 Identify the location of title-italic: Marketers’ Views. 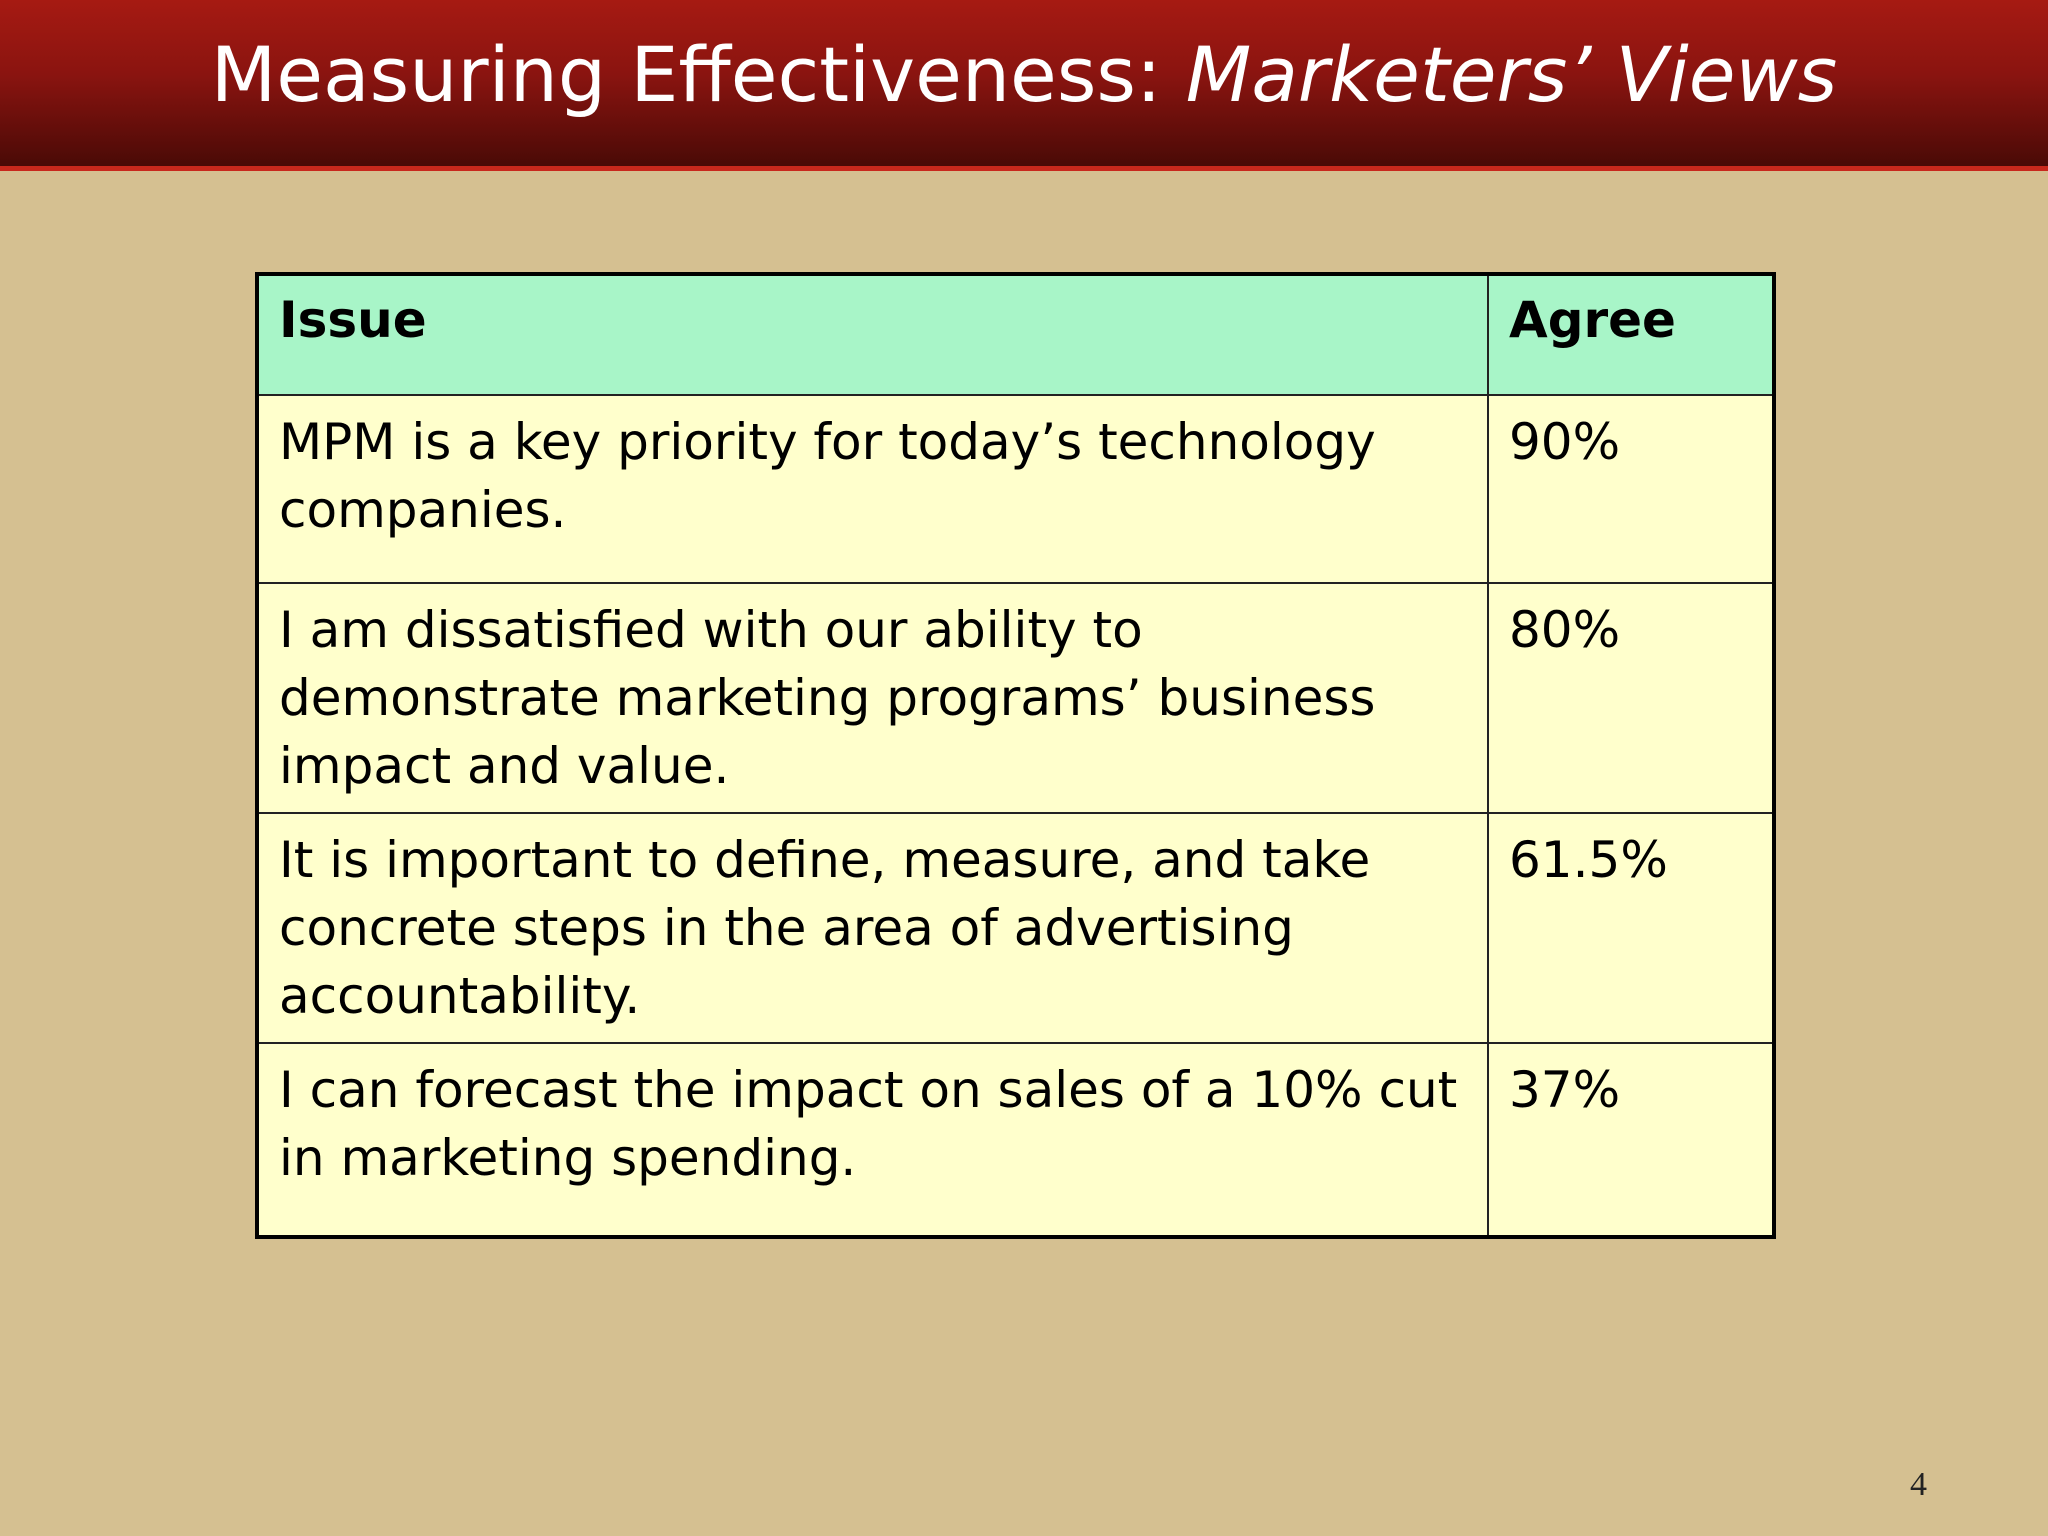
(1511, 74).